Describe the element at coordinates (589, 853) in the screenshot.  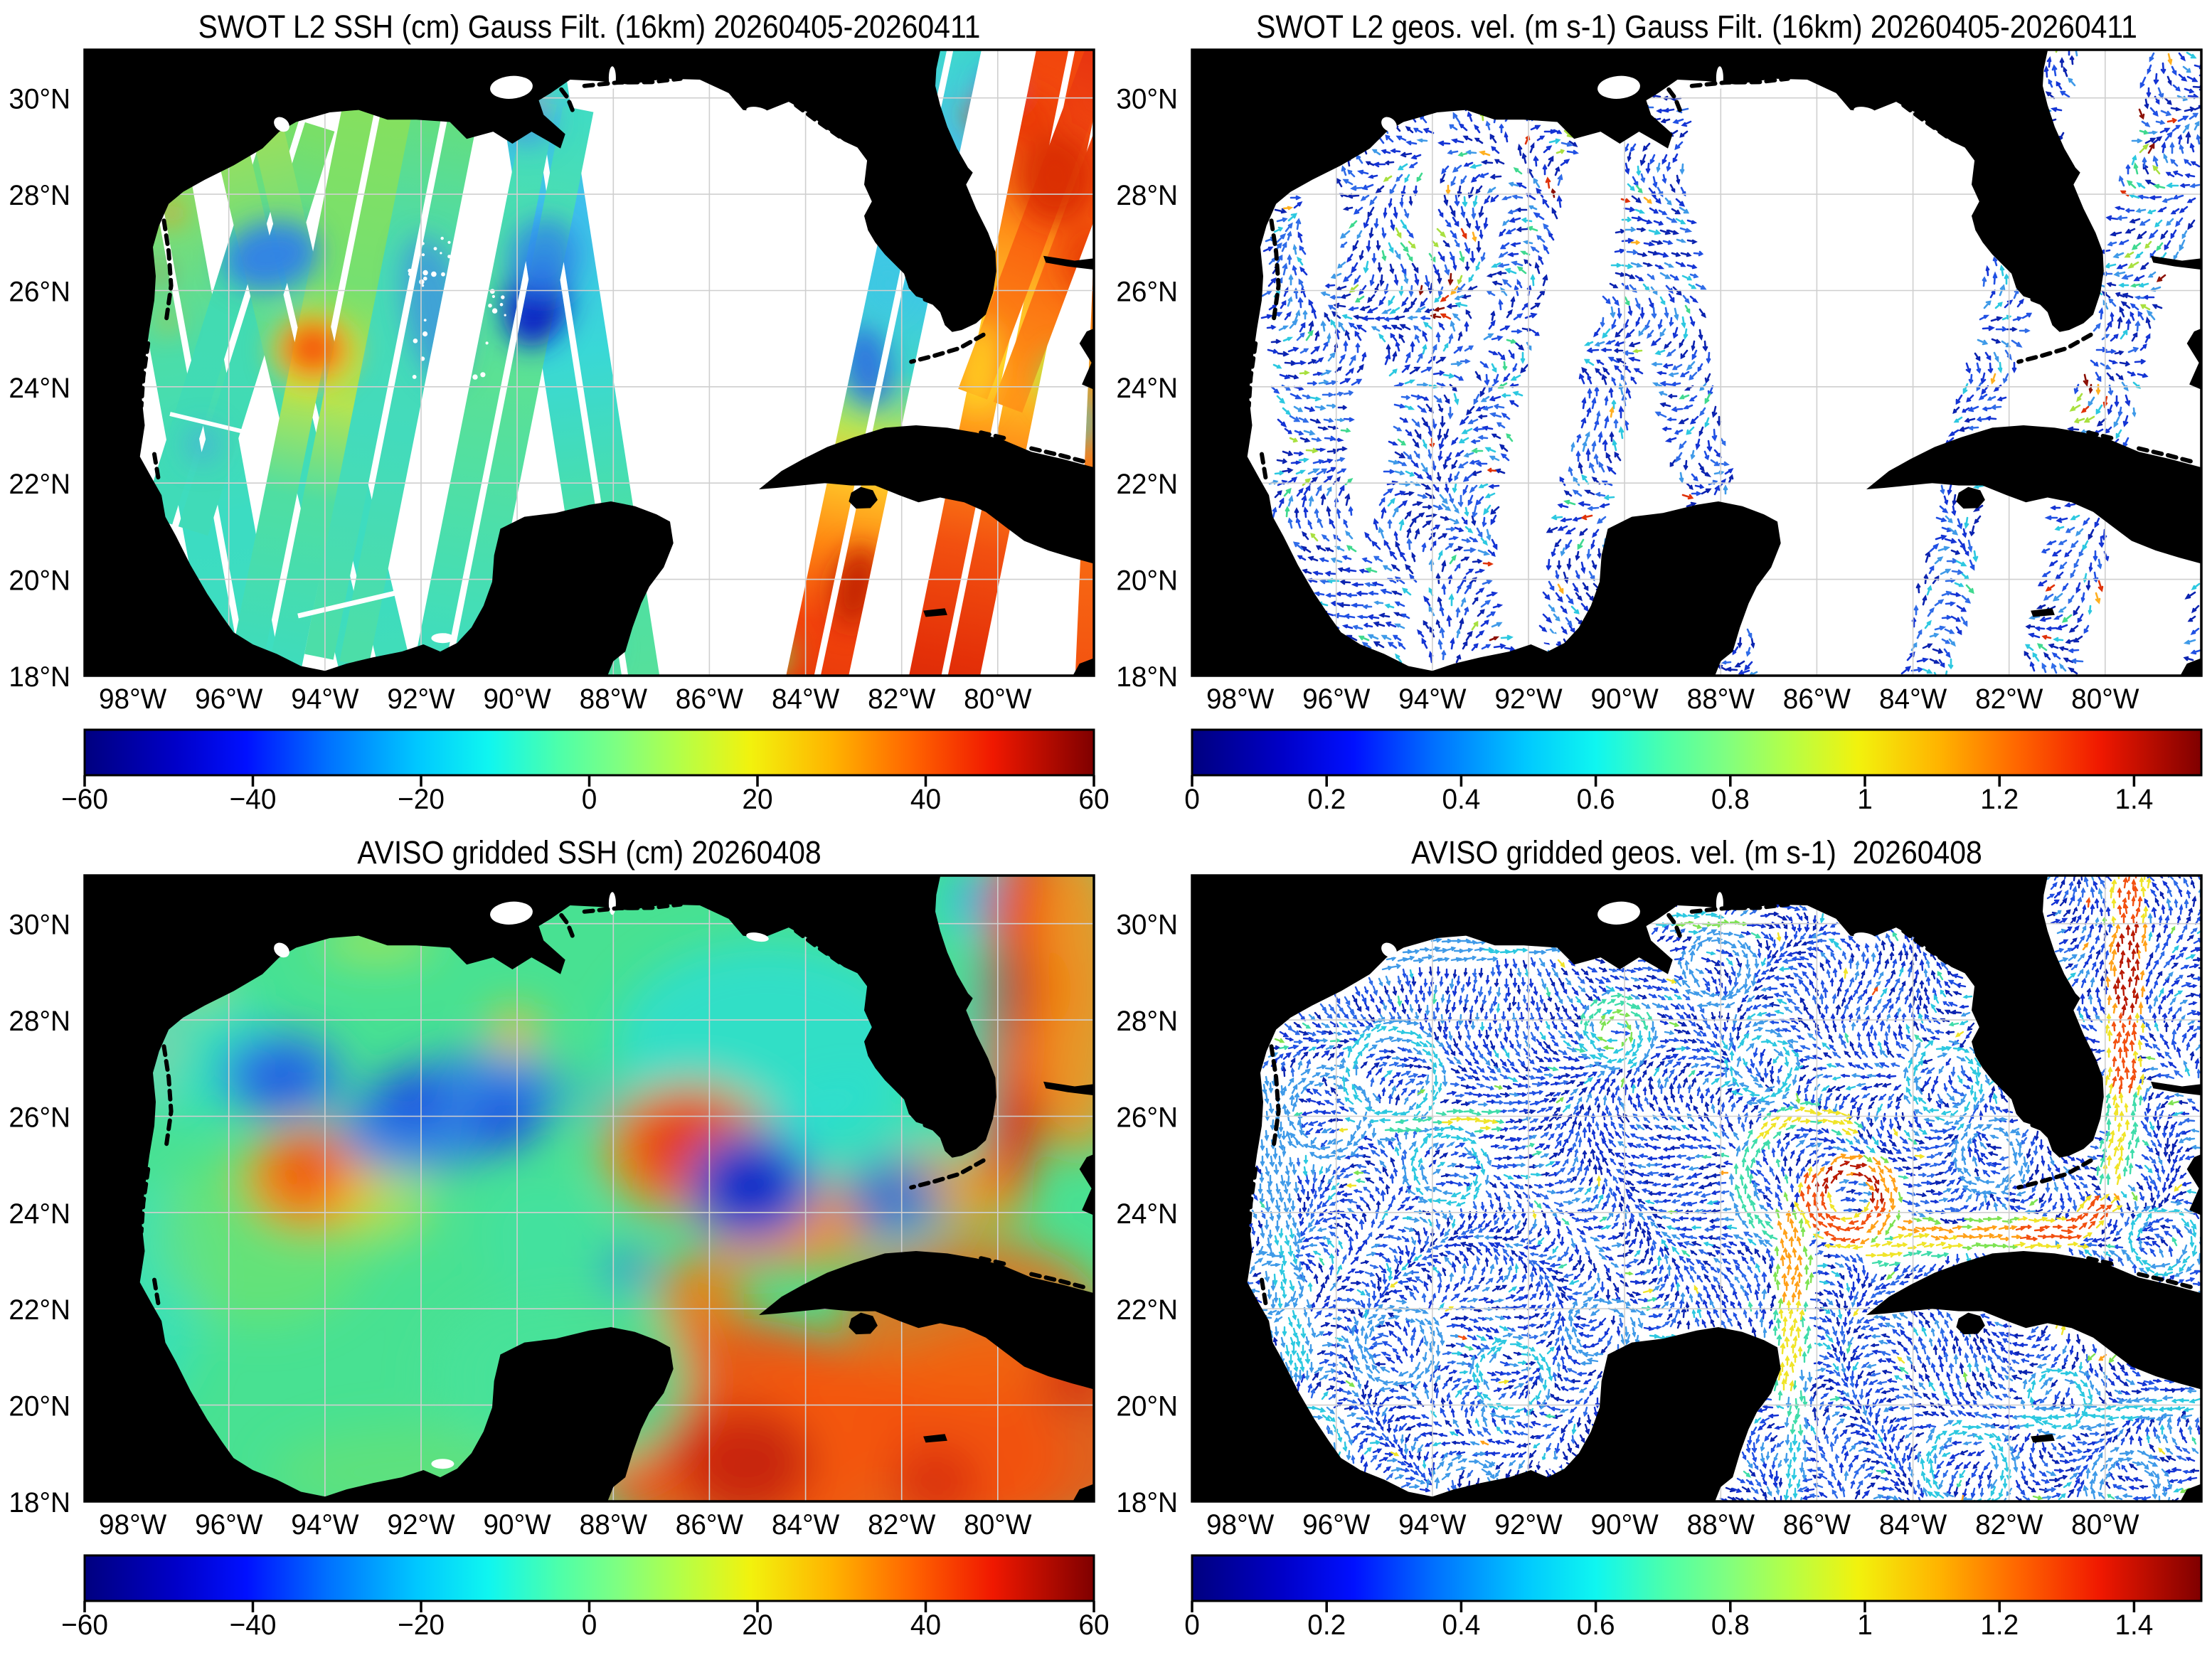
I see `svg-text:AVISO gridded SSH (cm) 2026040: AVISO gridded SSH (cm) 20260408` at that location.